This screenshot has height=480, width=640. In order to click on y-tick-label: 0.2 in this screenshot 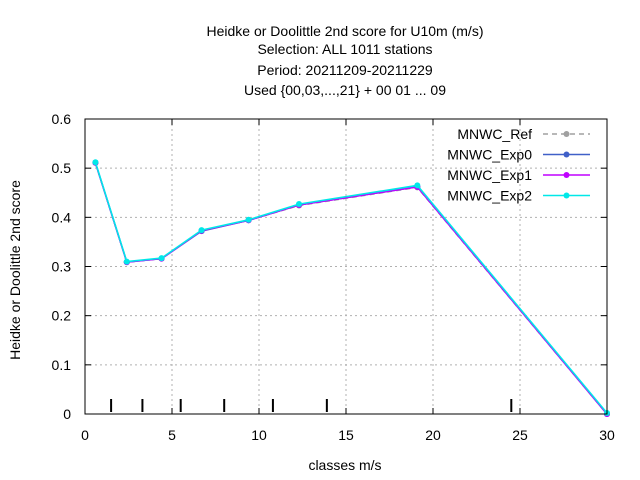, I will do `click(62, 316)`.